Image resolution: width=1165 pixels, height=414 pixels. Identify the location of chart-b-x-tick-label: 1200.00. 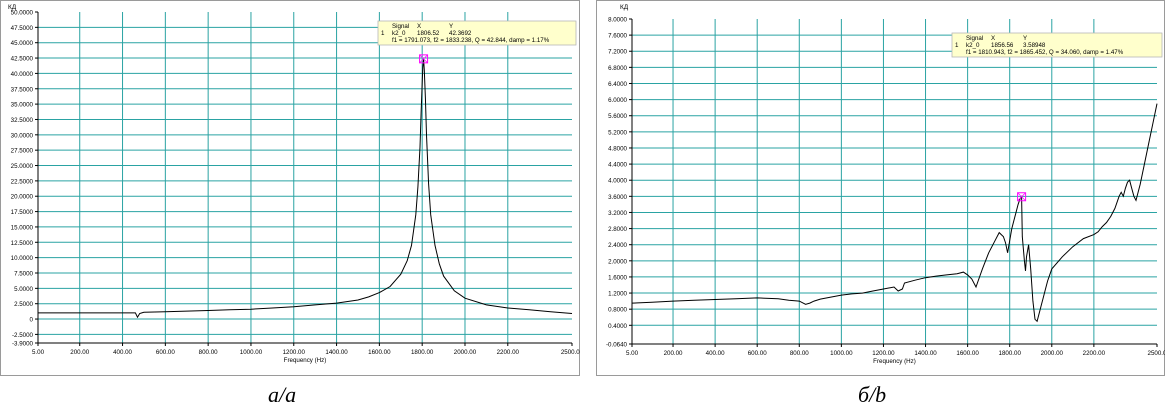
(883, 353).